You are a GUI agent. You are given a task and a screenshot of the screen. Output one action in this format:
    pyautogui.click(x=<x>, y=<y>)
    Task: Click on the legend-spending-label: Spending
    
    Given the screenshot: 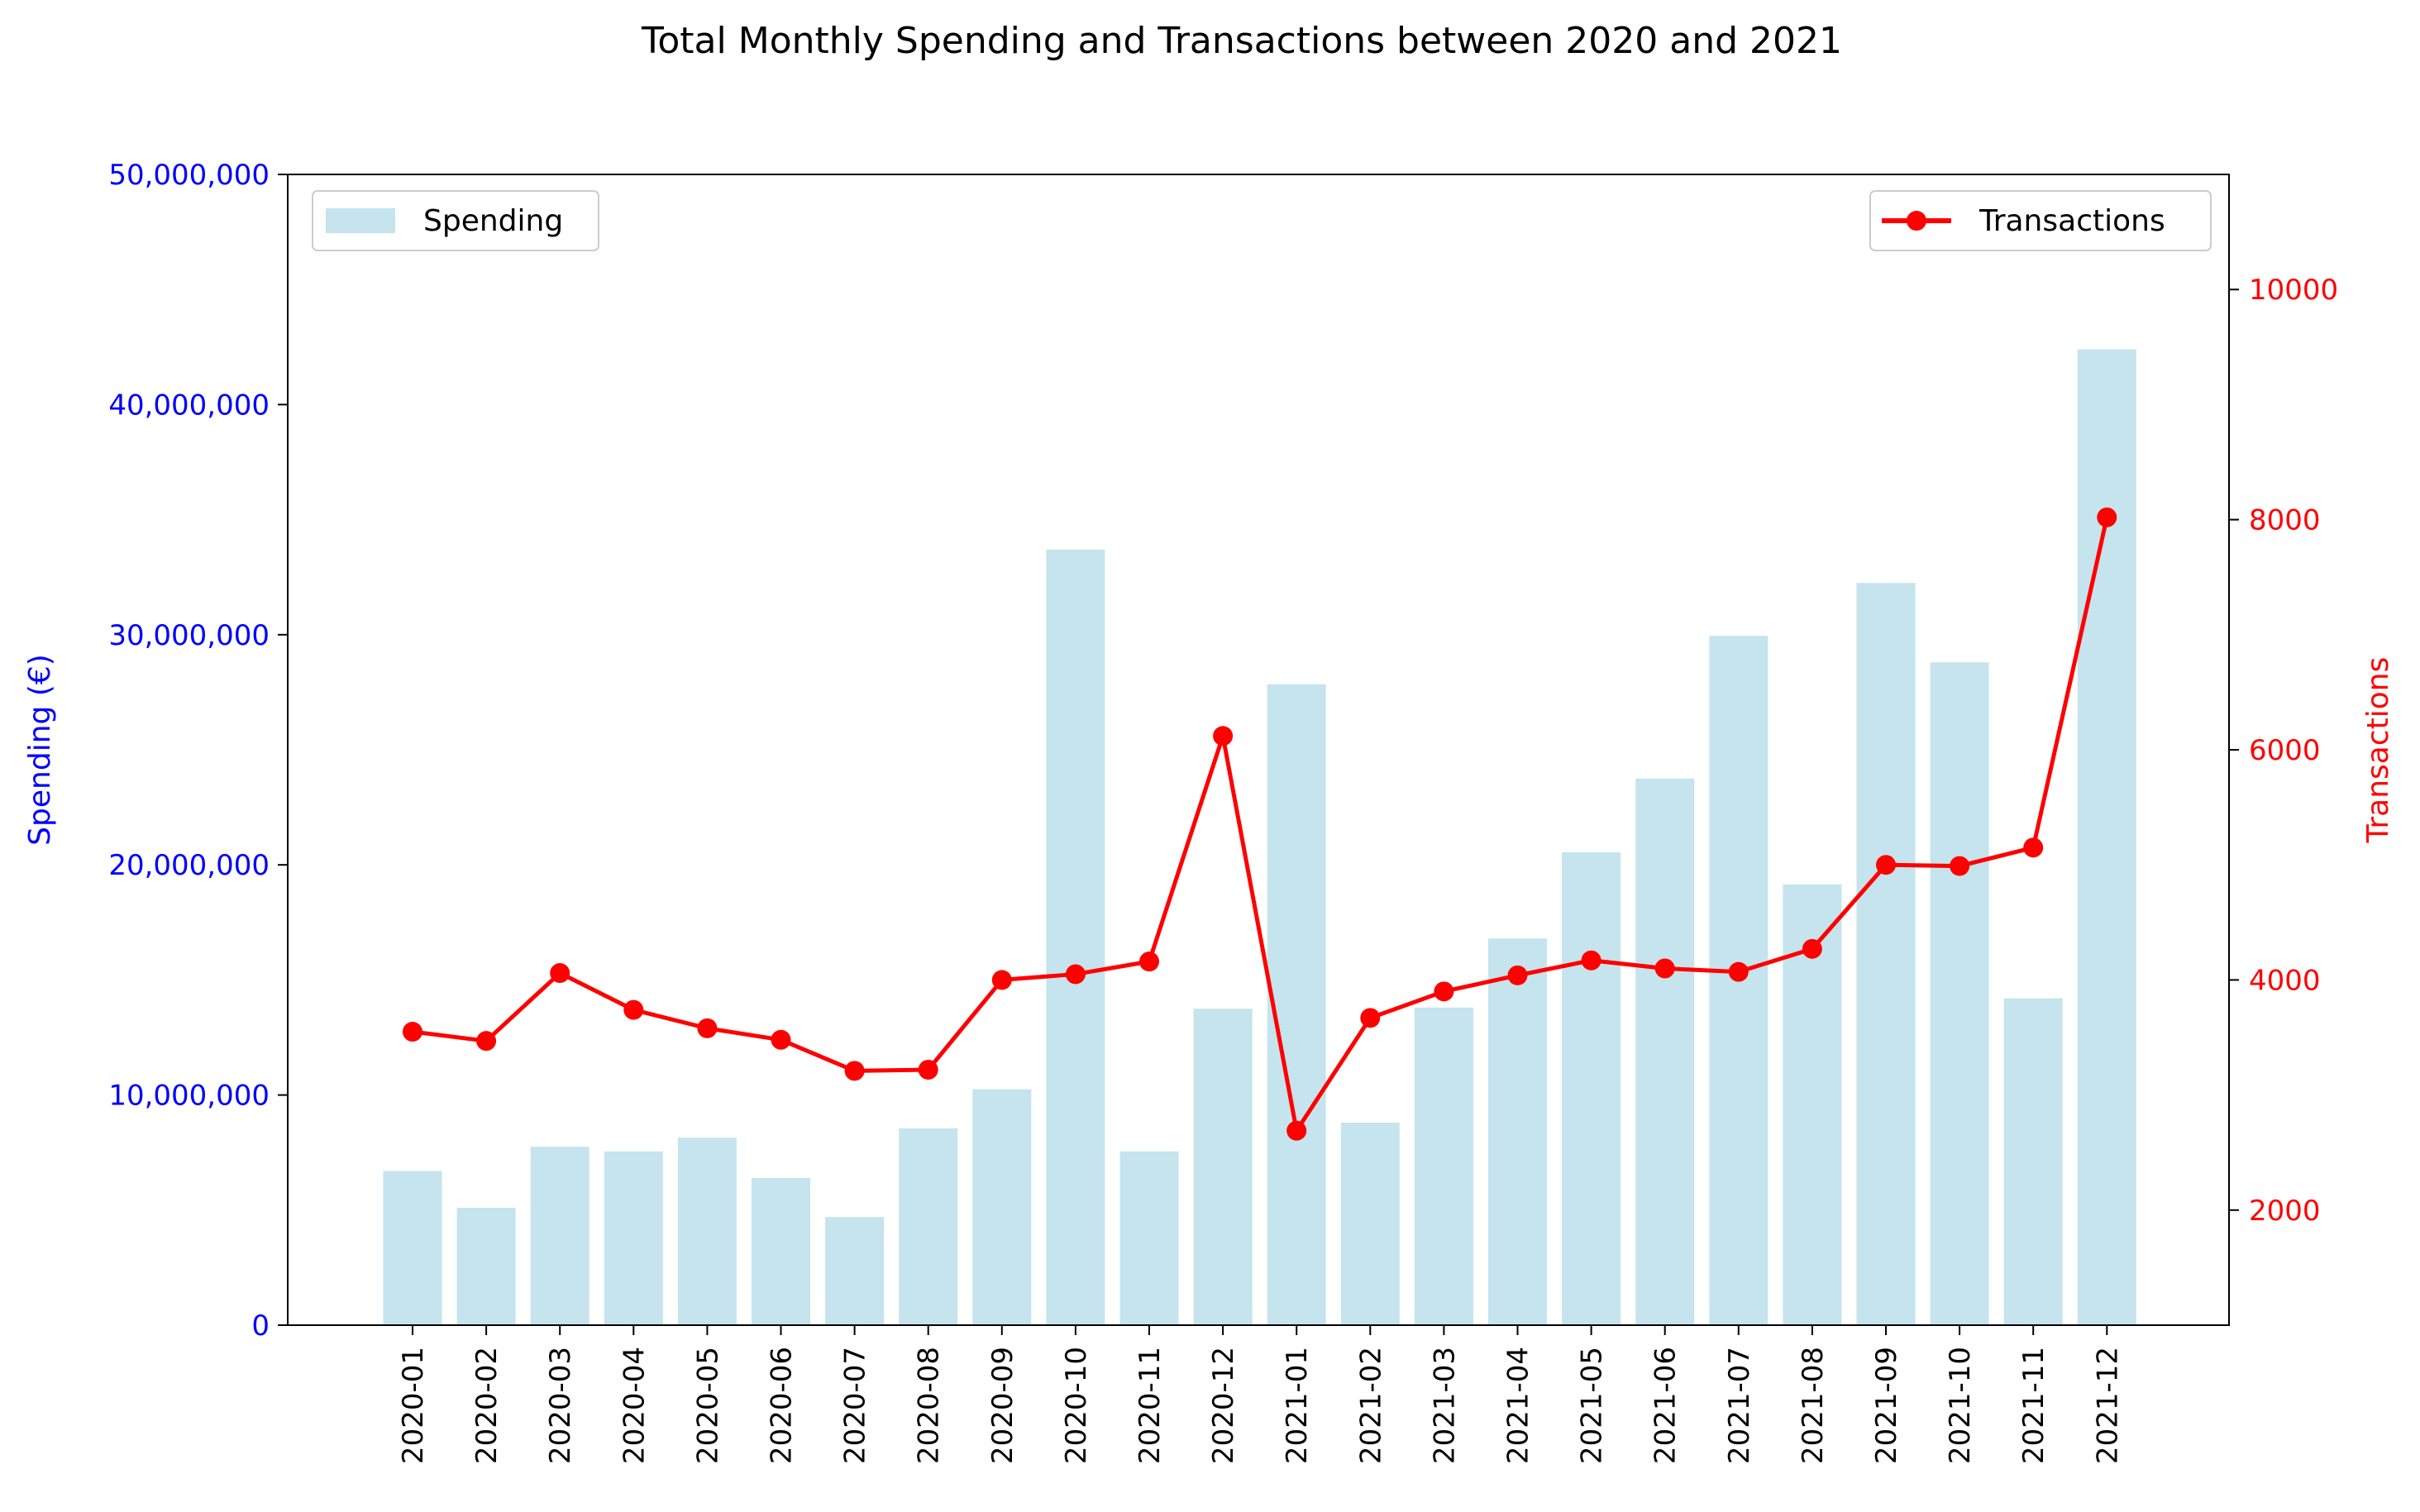 What is the action you would take?
    pyautogui.click(x=493, y=221)
    